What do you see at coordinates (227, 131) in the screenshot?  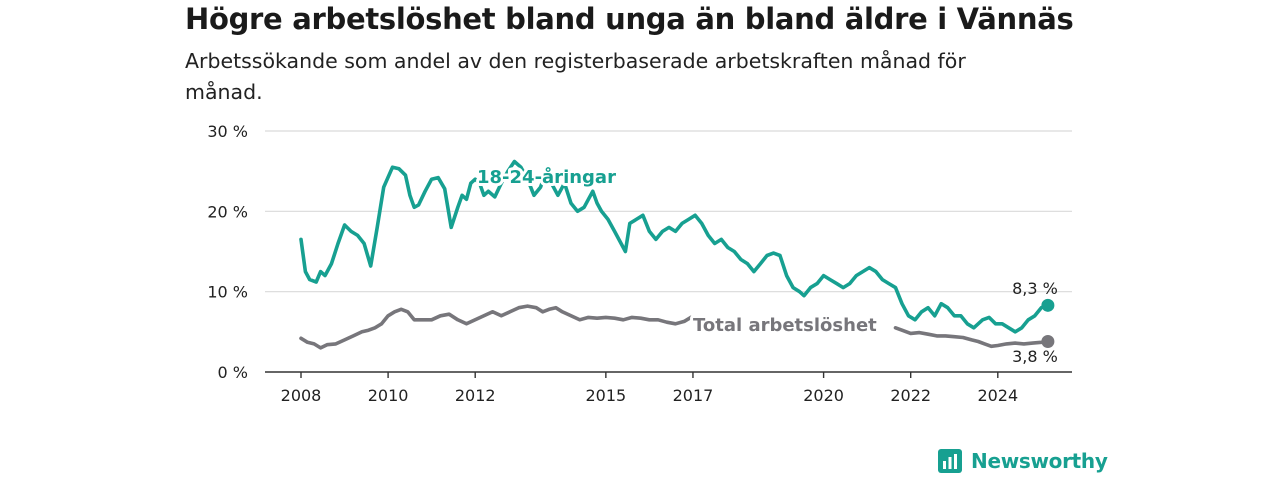 I see `y-tick-label: 30 %` at bounding box center [227, 131].